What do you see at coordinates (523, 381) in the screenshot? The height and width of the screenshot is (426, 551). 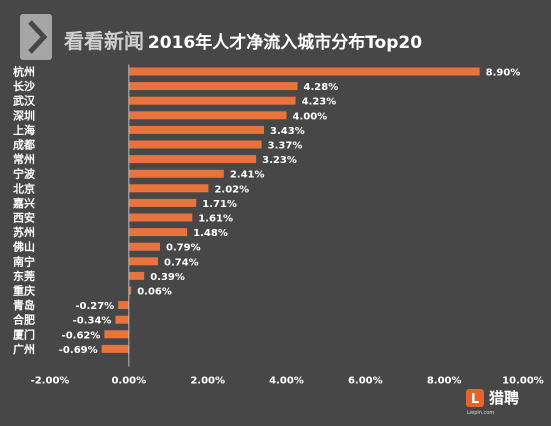 I see `x-tick-label: 10.00%` at bounding box center [523, 381].